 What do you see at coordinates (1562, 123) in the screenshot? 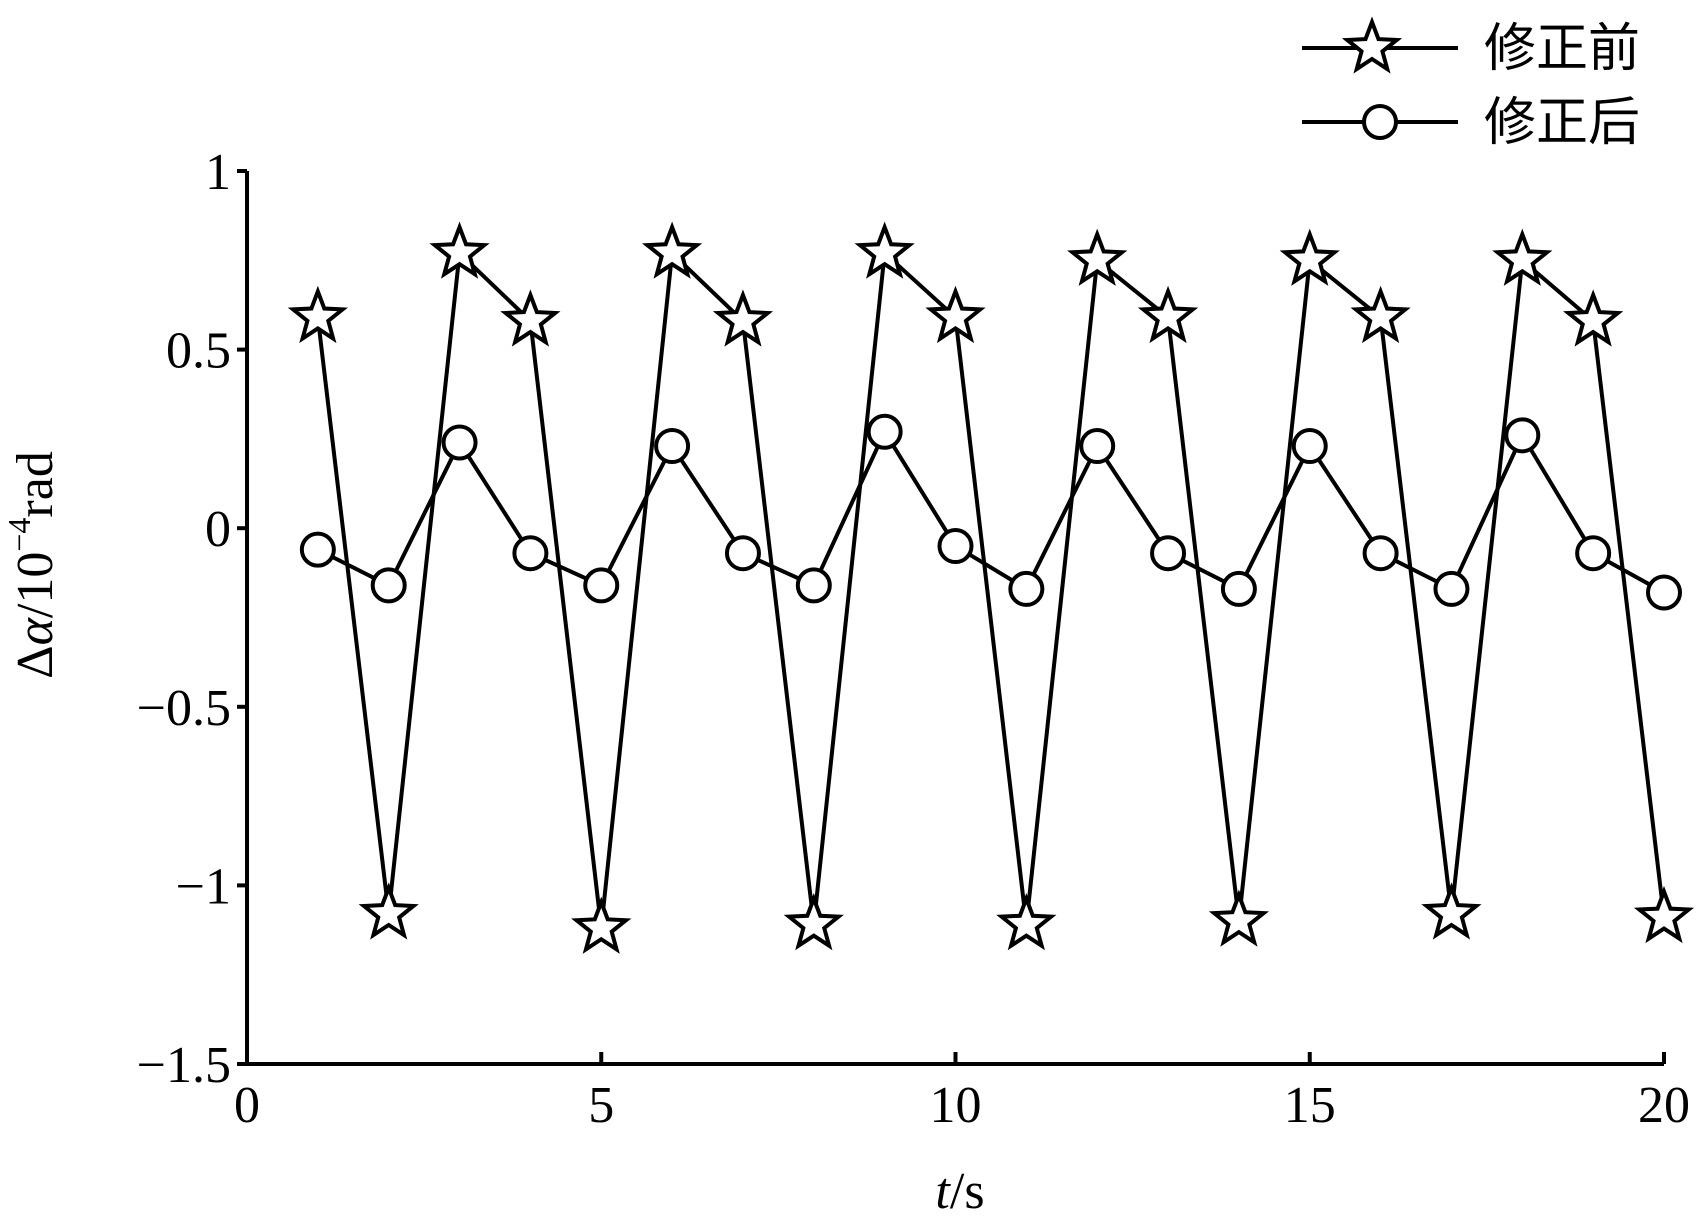
I see `legend-label-after: 修正后` at bounding box center [1562, 123].